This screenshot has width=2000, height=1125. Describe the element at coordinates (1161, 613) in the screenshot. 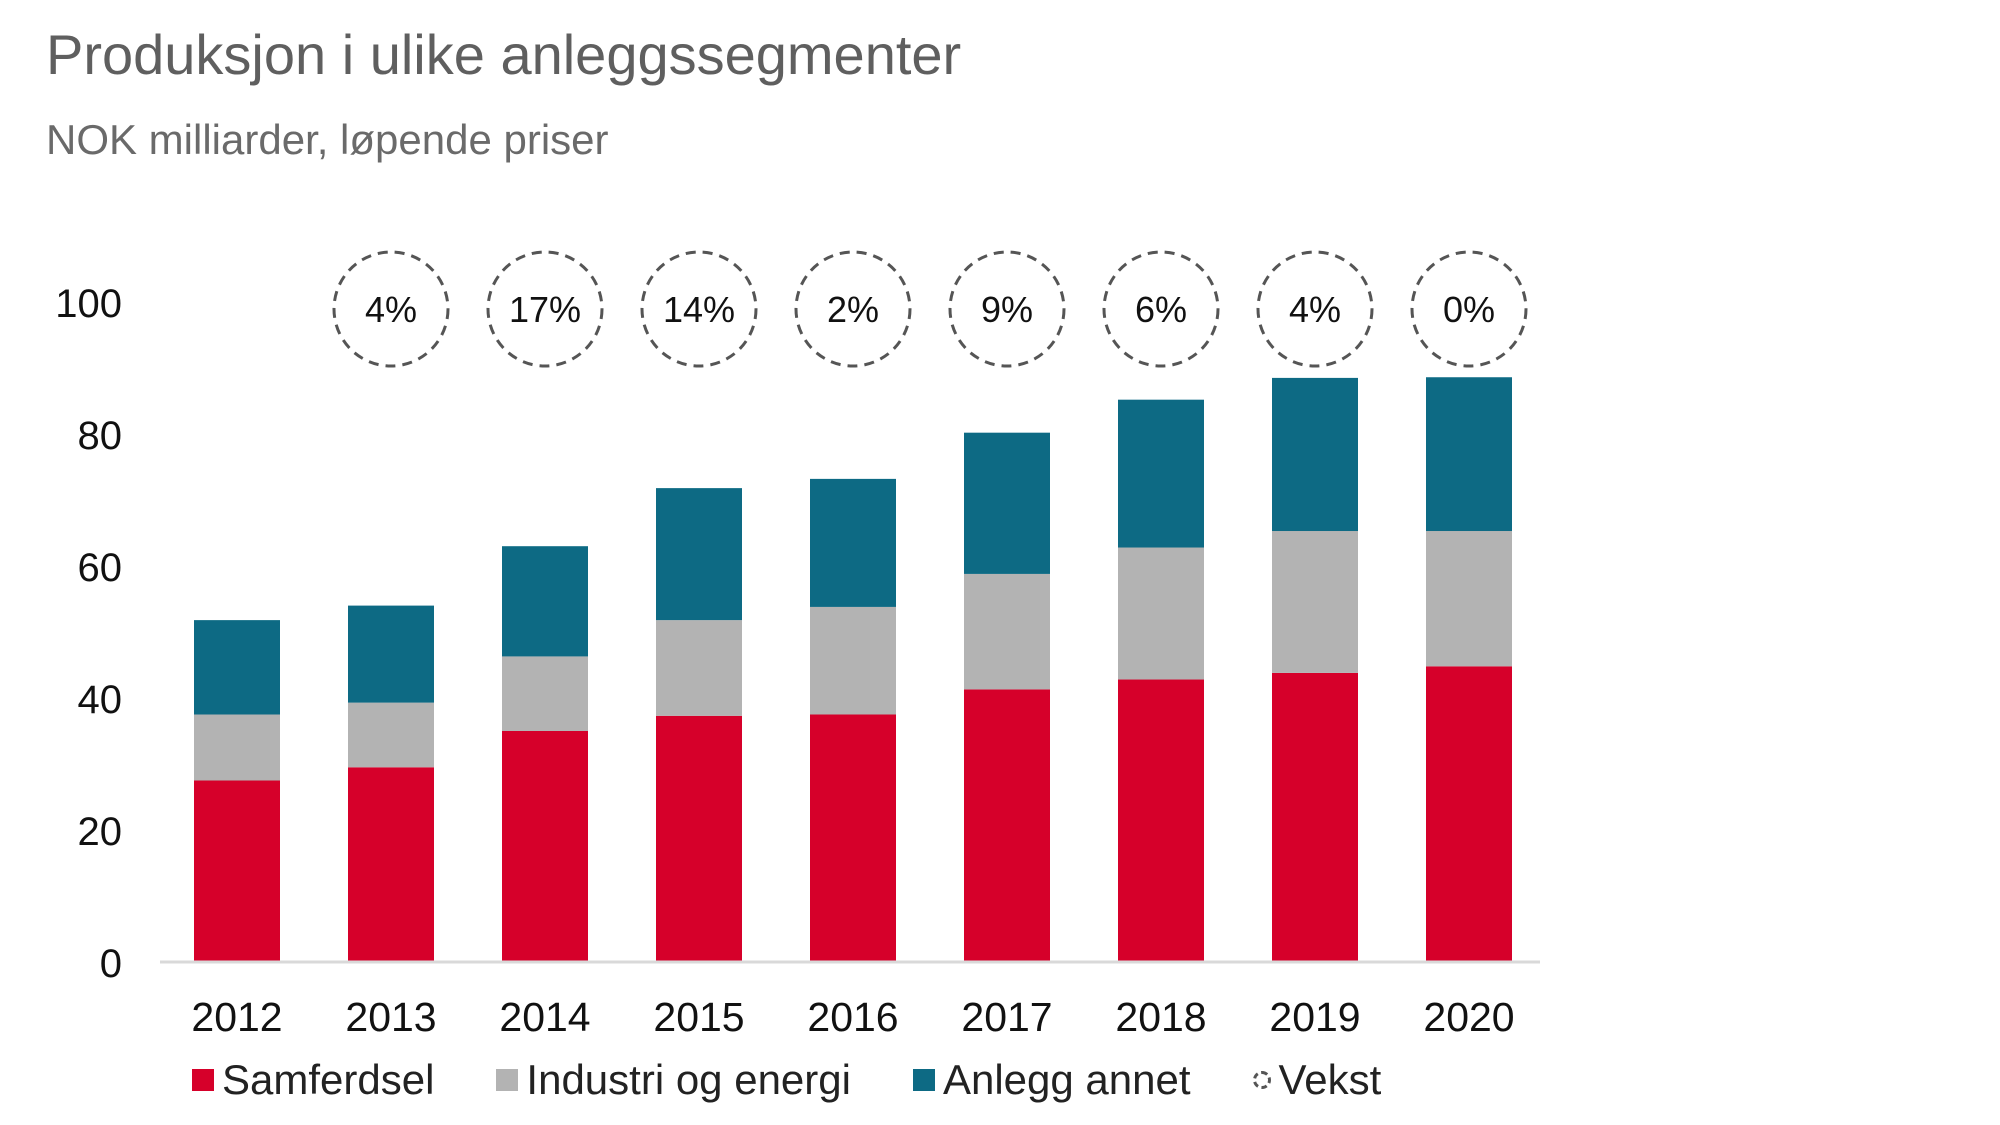

I see `bar-industri-og-energi-2018` at that location.